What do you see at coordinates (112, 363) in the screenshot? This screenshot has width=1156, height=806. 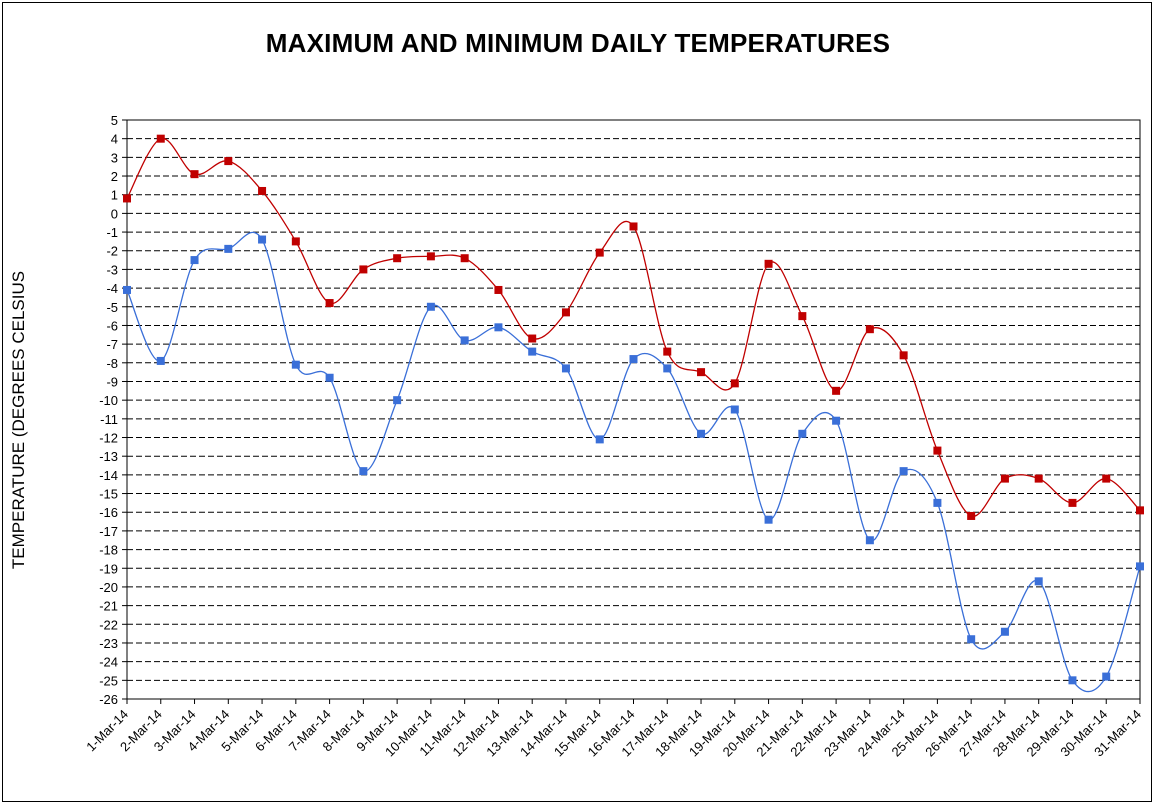 I see `y-tick-label: -8` at bounding box center [112, 363].